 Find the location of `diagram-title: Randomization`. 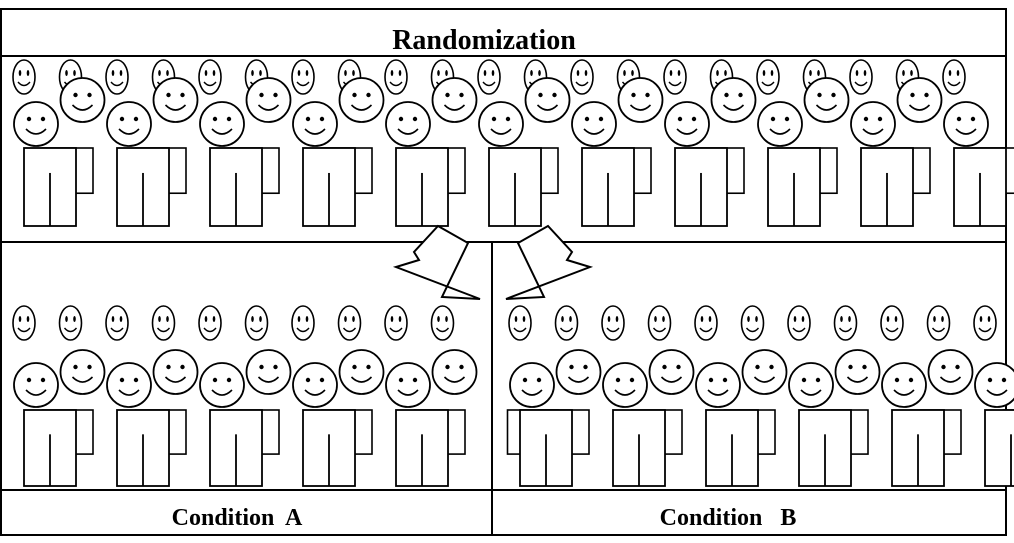

diagram-title: Randomization is located at coordinates (484, 40).